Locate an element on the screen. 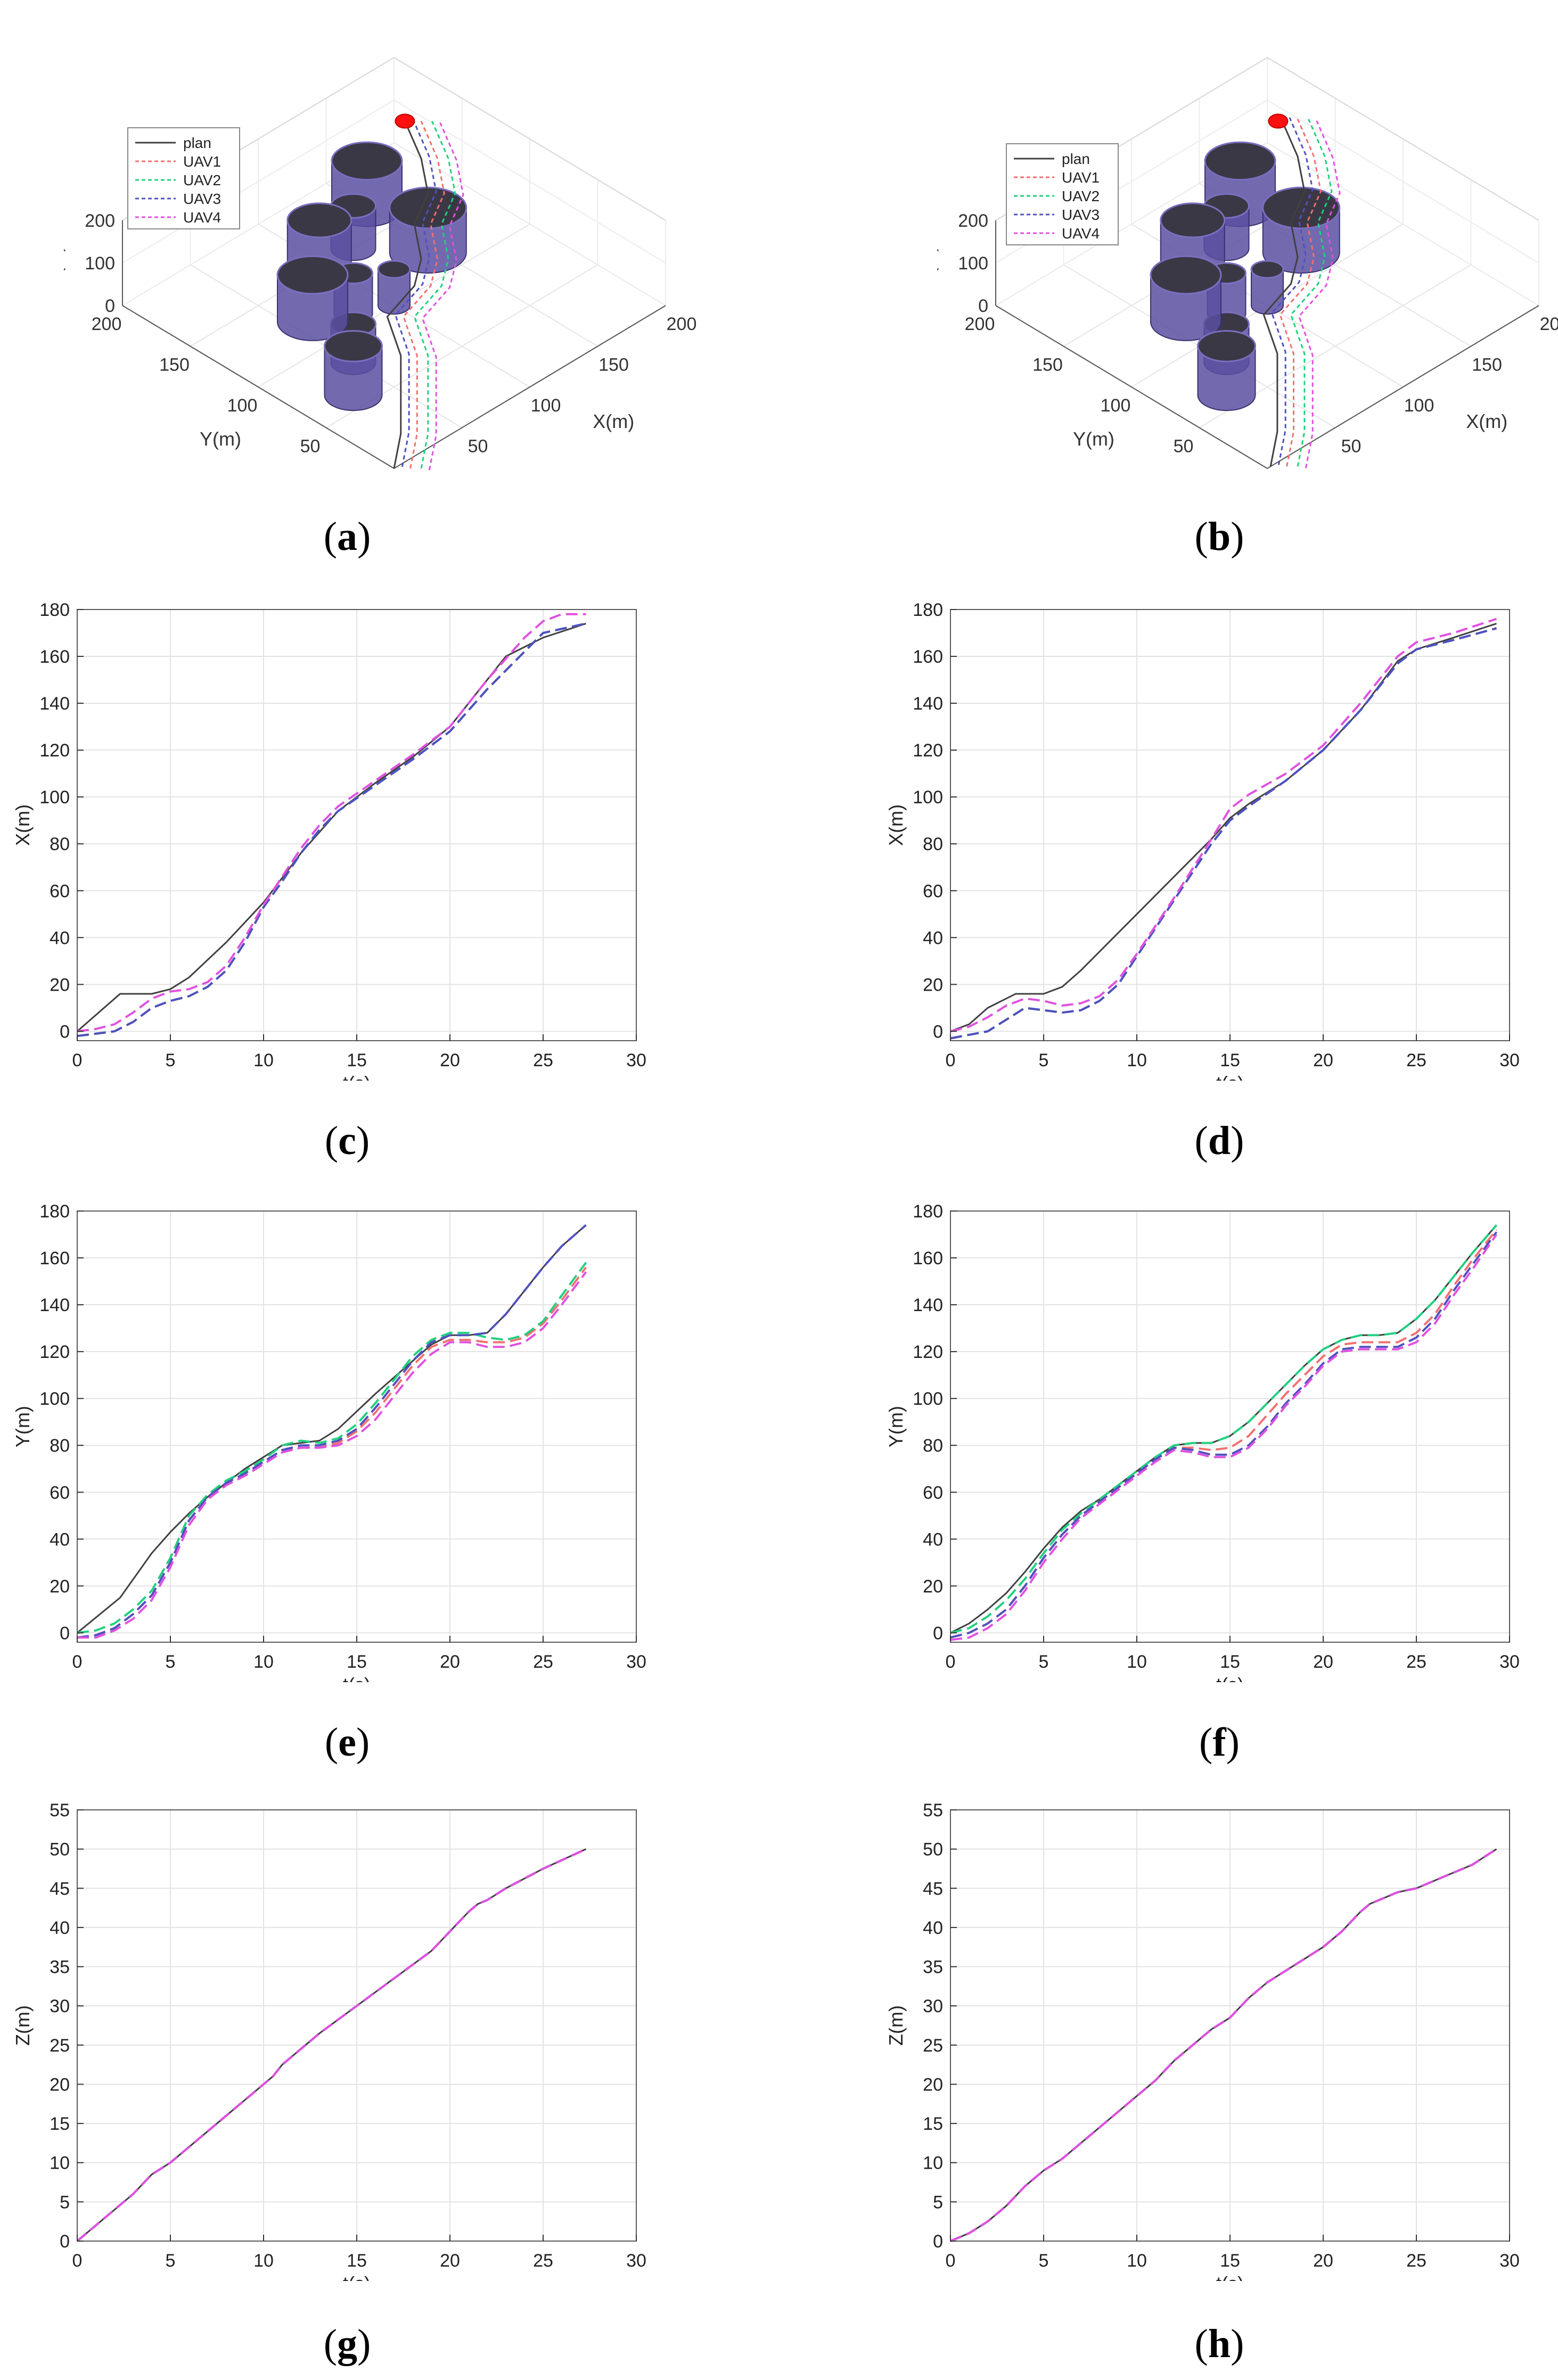  y-tick-label: 50 is located at coordinates (310, 447).